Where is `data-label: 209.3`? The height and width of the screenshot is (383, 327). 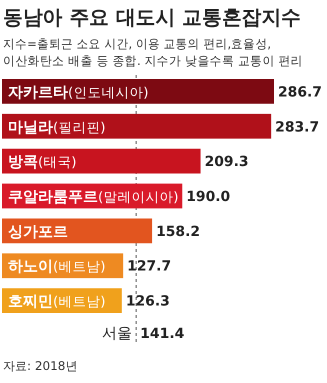 data-label: 209.3 is located at coordinates (226, 162).